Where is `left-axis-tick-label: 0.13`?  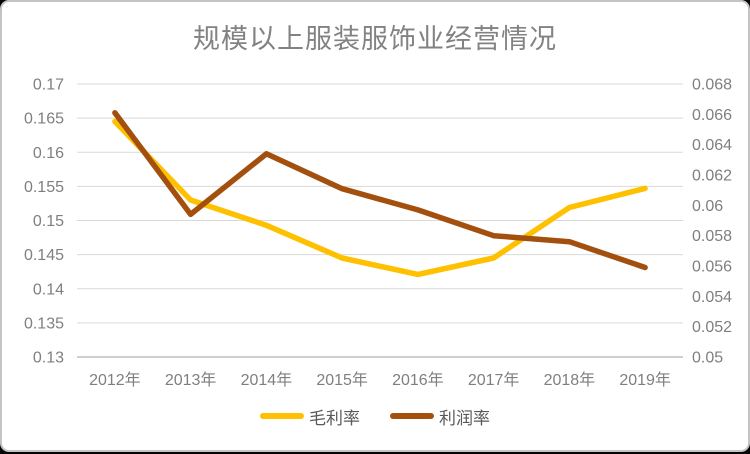 left-axis-tick-label: 0.13 is located at coordinates (48, 358).